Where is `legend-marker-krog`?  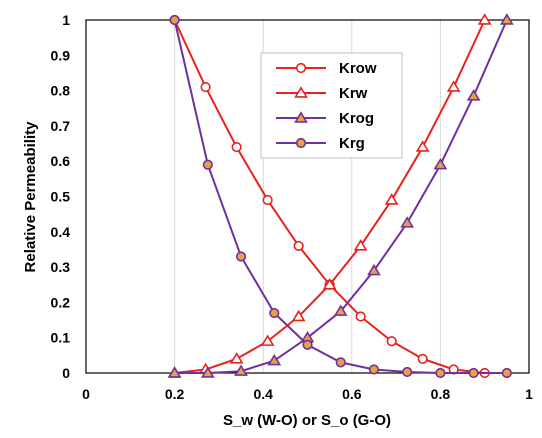
legend-marker-krog is located at coordinates (301, 117).